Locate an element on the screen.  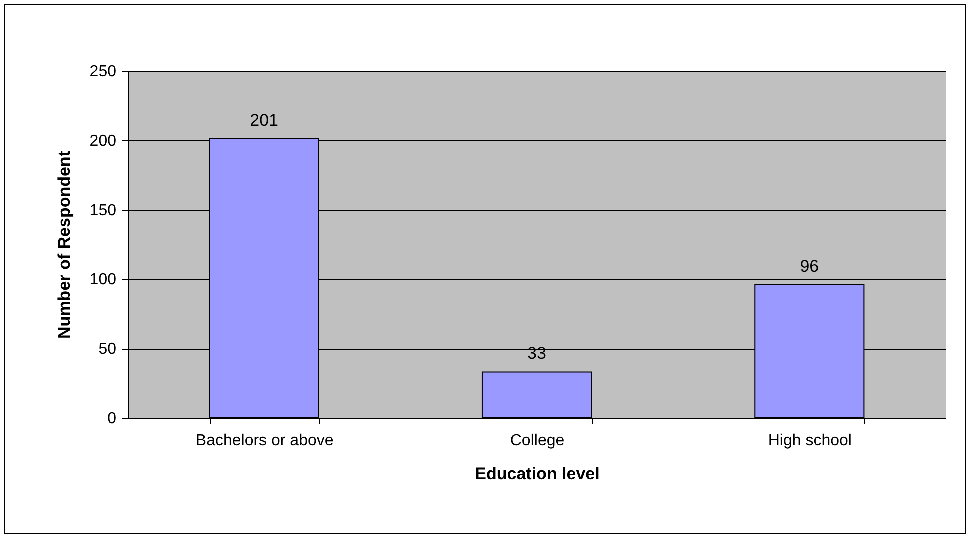
x-tick-label: Bachelors or above is located at coordinates (265, 441).